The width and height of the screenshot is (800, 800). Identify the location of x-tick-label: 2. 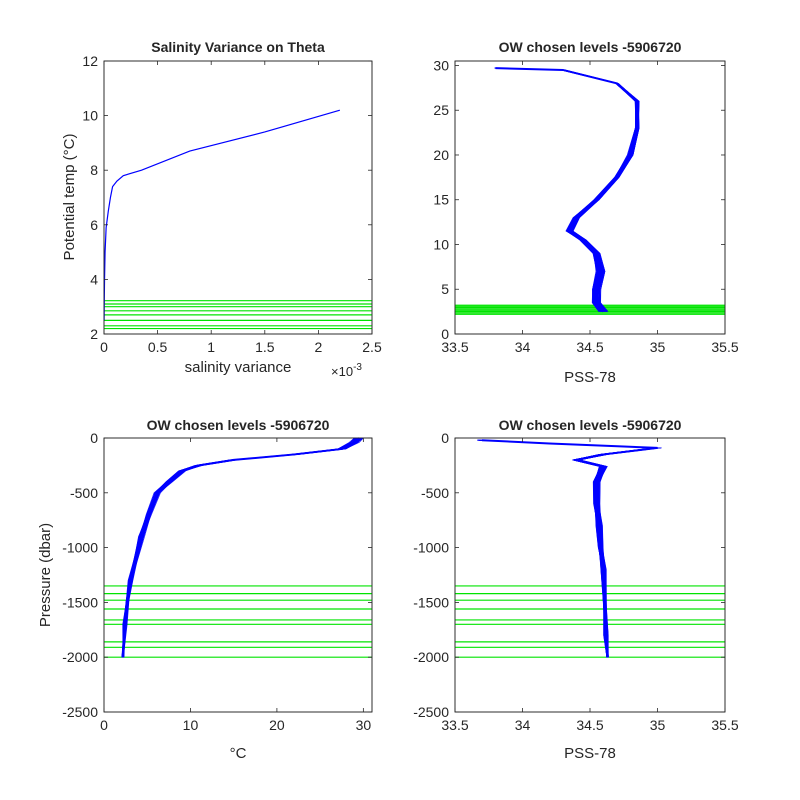
(319, 347).